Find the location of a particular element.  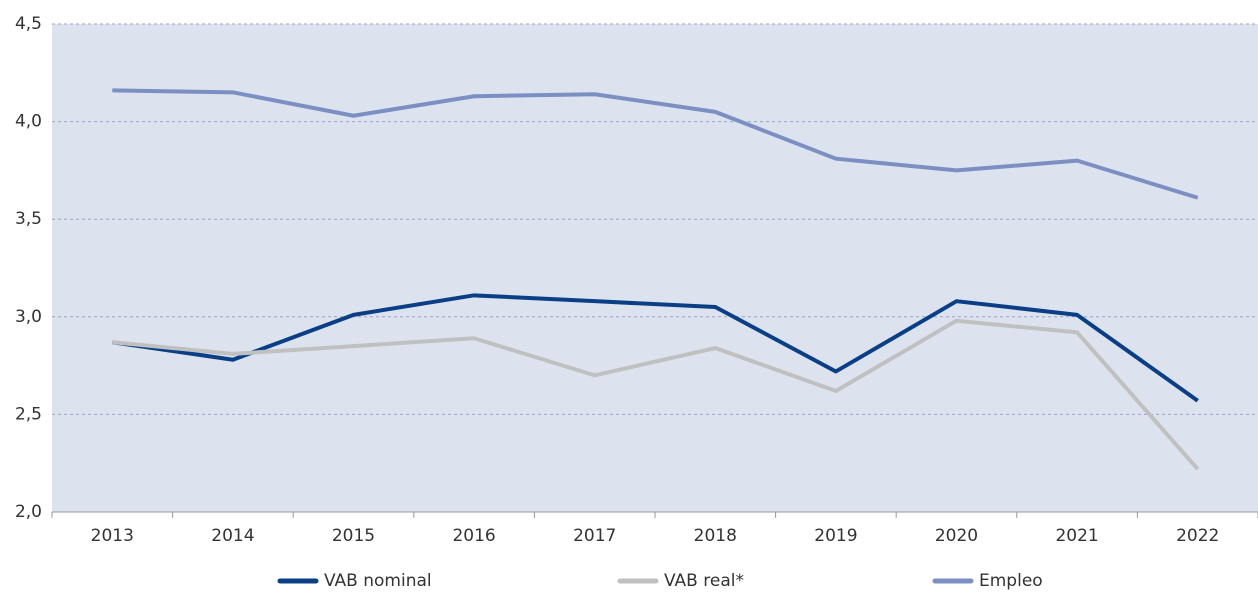

x-tick-label: 2016 is located at coordinates (473, 536).